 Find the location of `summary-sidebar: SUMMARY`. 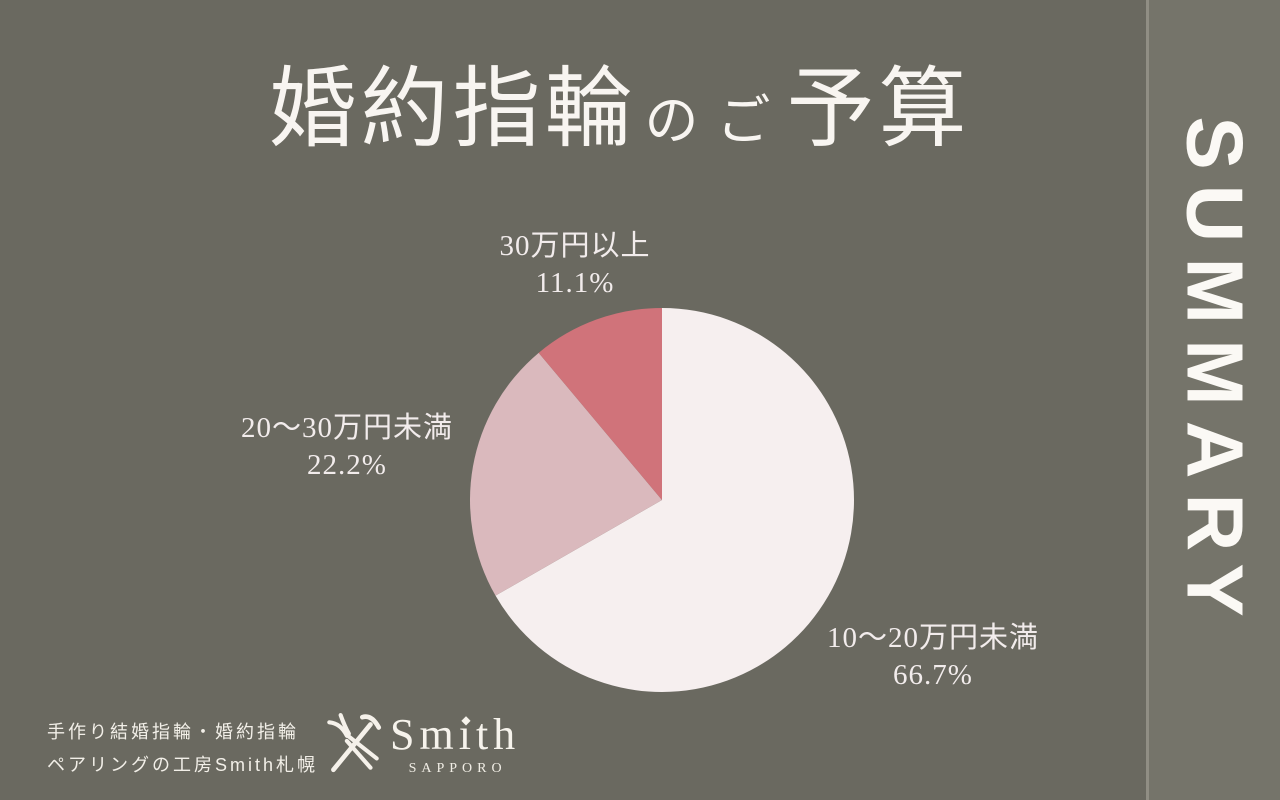

summary-sidebar: SUMMARY is located at coordinates (1213, 400).